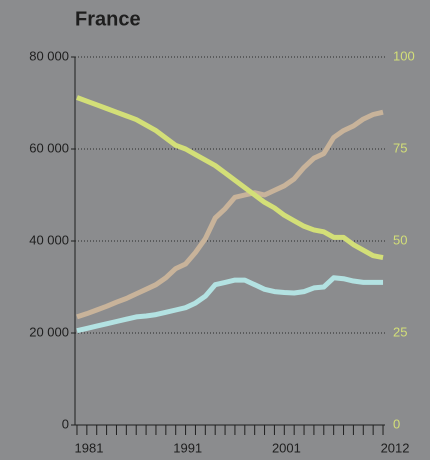  What do you see at coordinates (286, 447) in the screenshot?
I see `x-tick-label: 2001` at bounding box center [286, 447].